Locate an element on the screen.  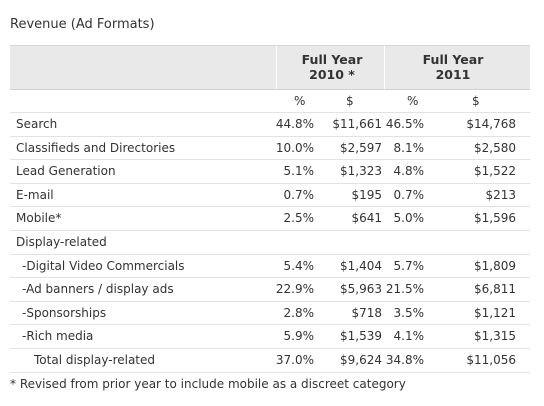
row-label: -Digital Video Commercials is located at coordinates (103, 265).